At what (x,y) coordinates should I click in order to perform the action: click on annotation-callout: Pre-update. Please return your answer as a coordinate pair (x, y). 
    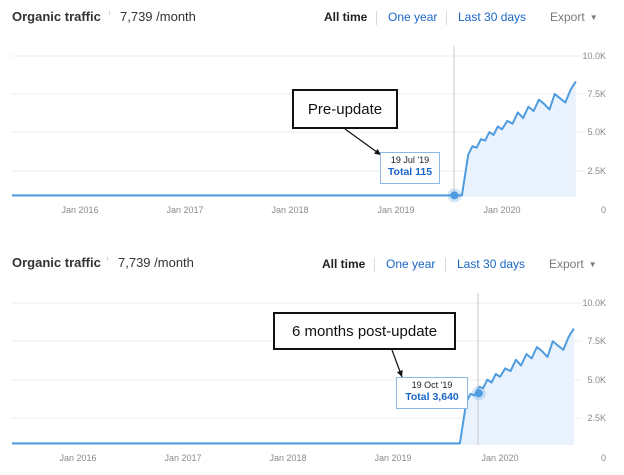
    Looking at the image, I should click on (345, 109).